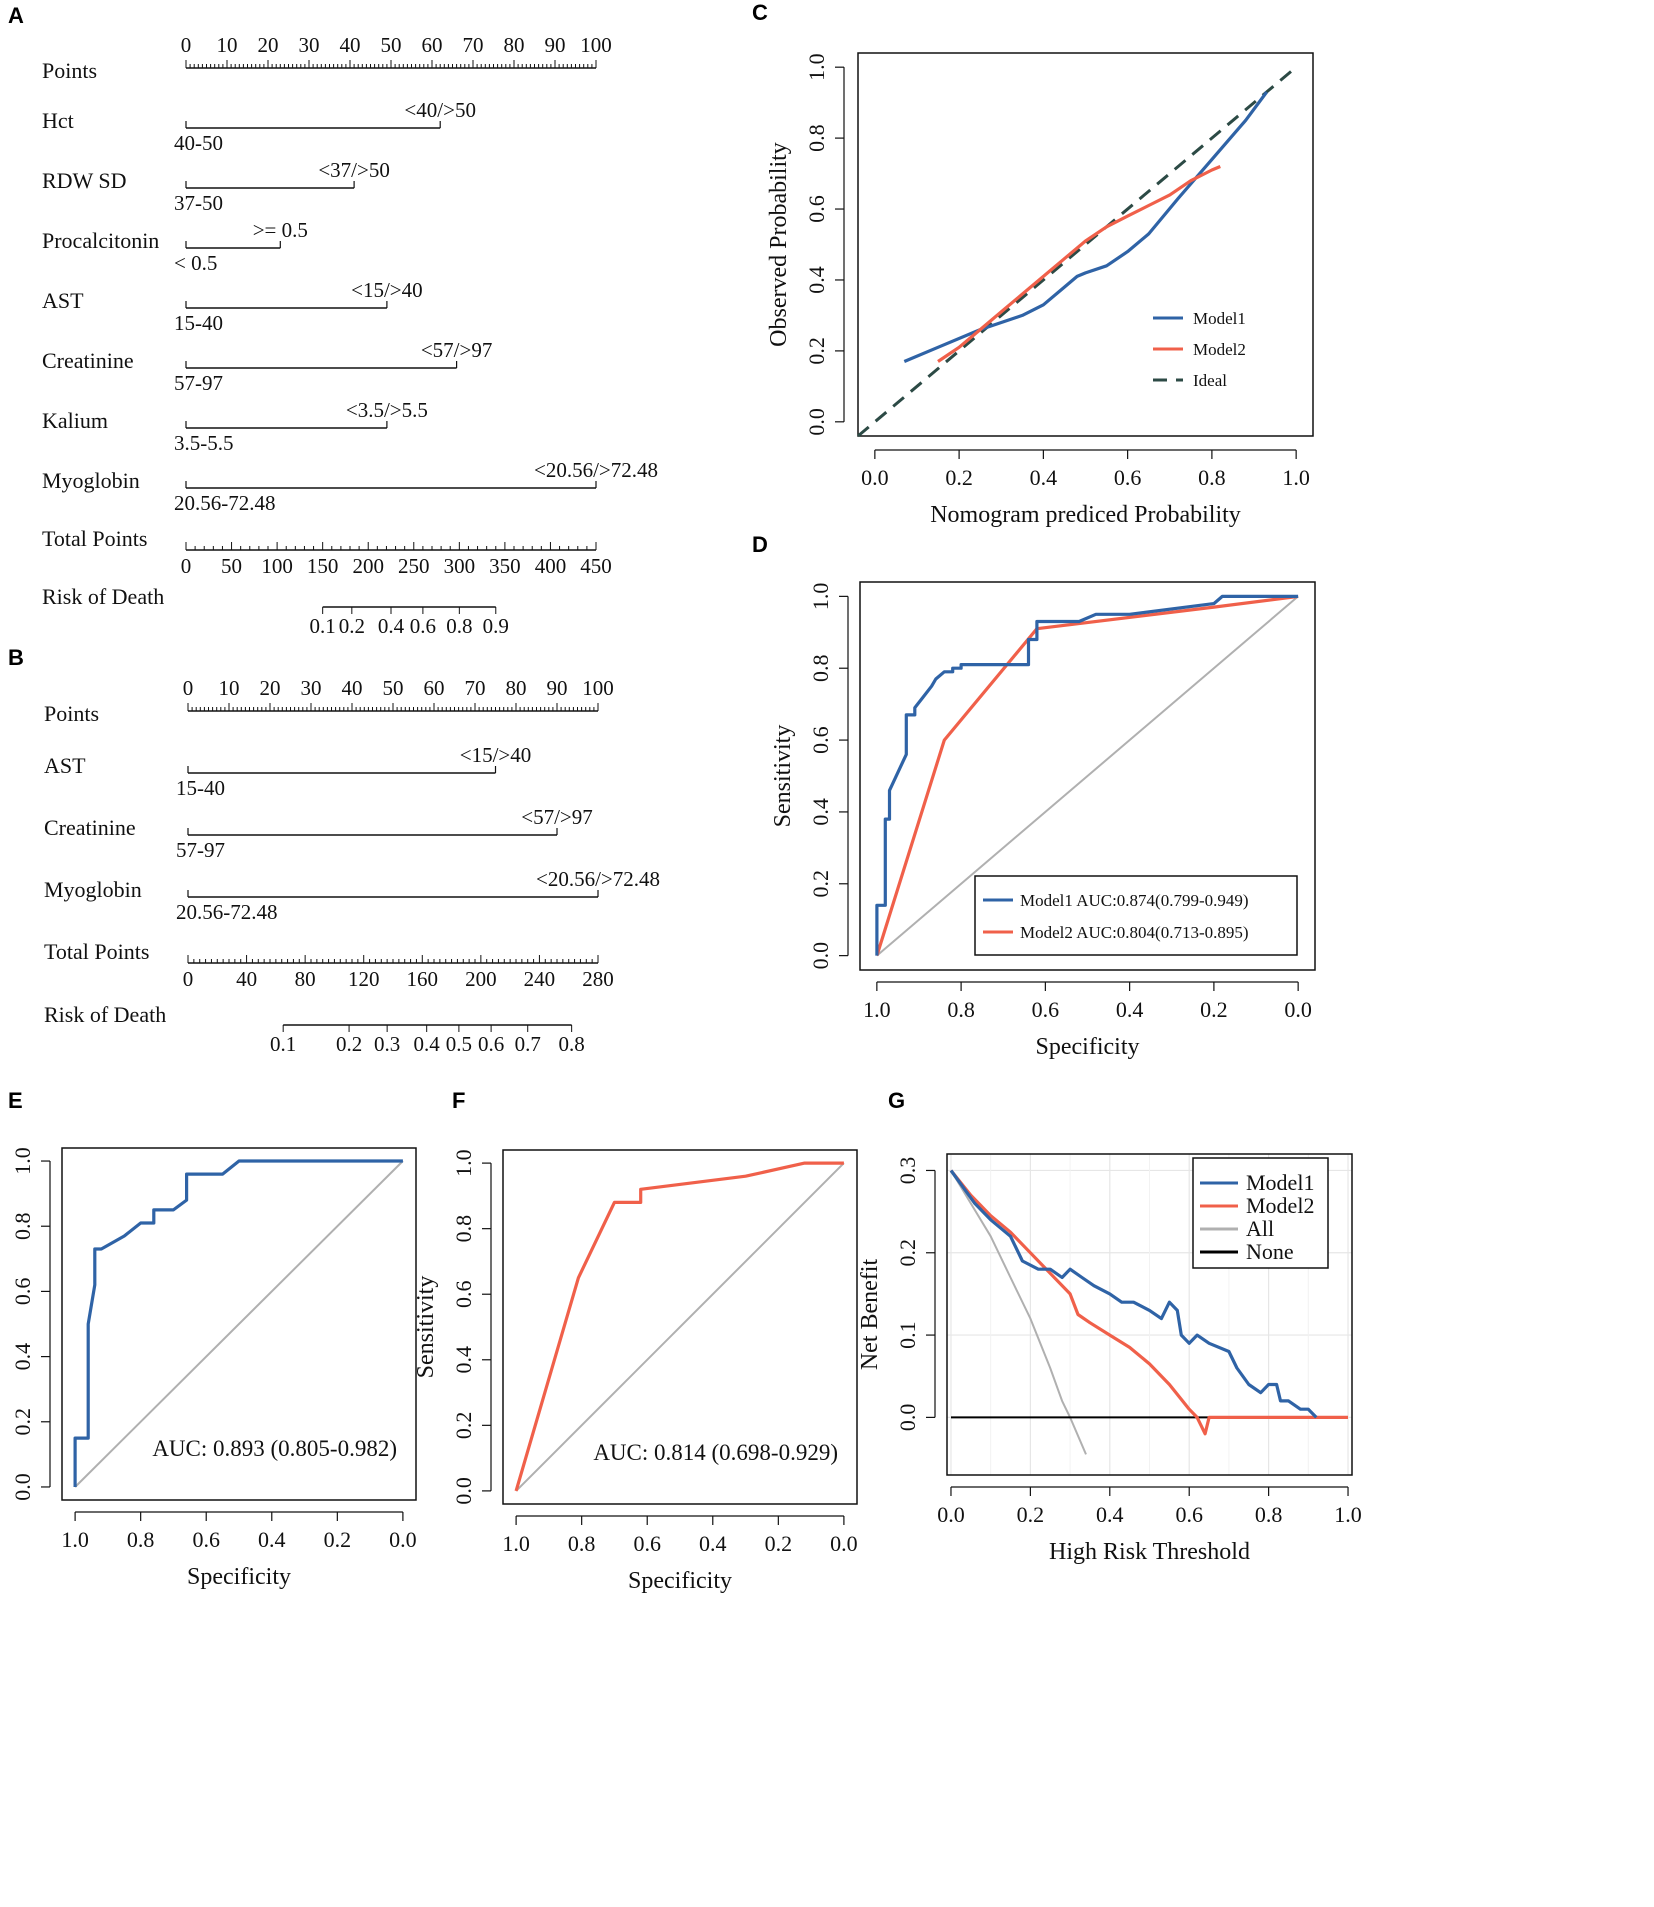 The width and height of the screenshot is (1654, 1907). Describe the element at coordinates (423, 626) in the screenshot. I see `nomogram-a-risk-tick-label: 0.6` at that location.